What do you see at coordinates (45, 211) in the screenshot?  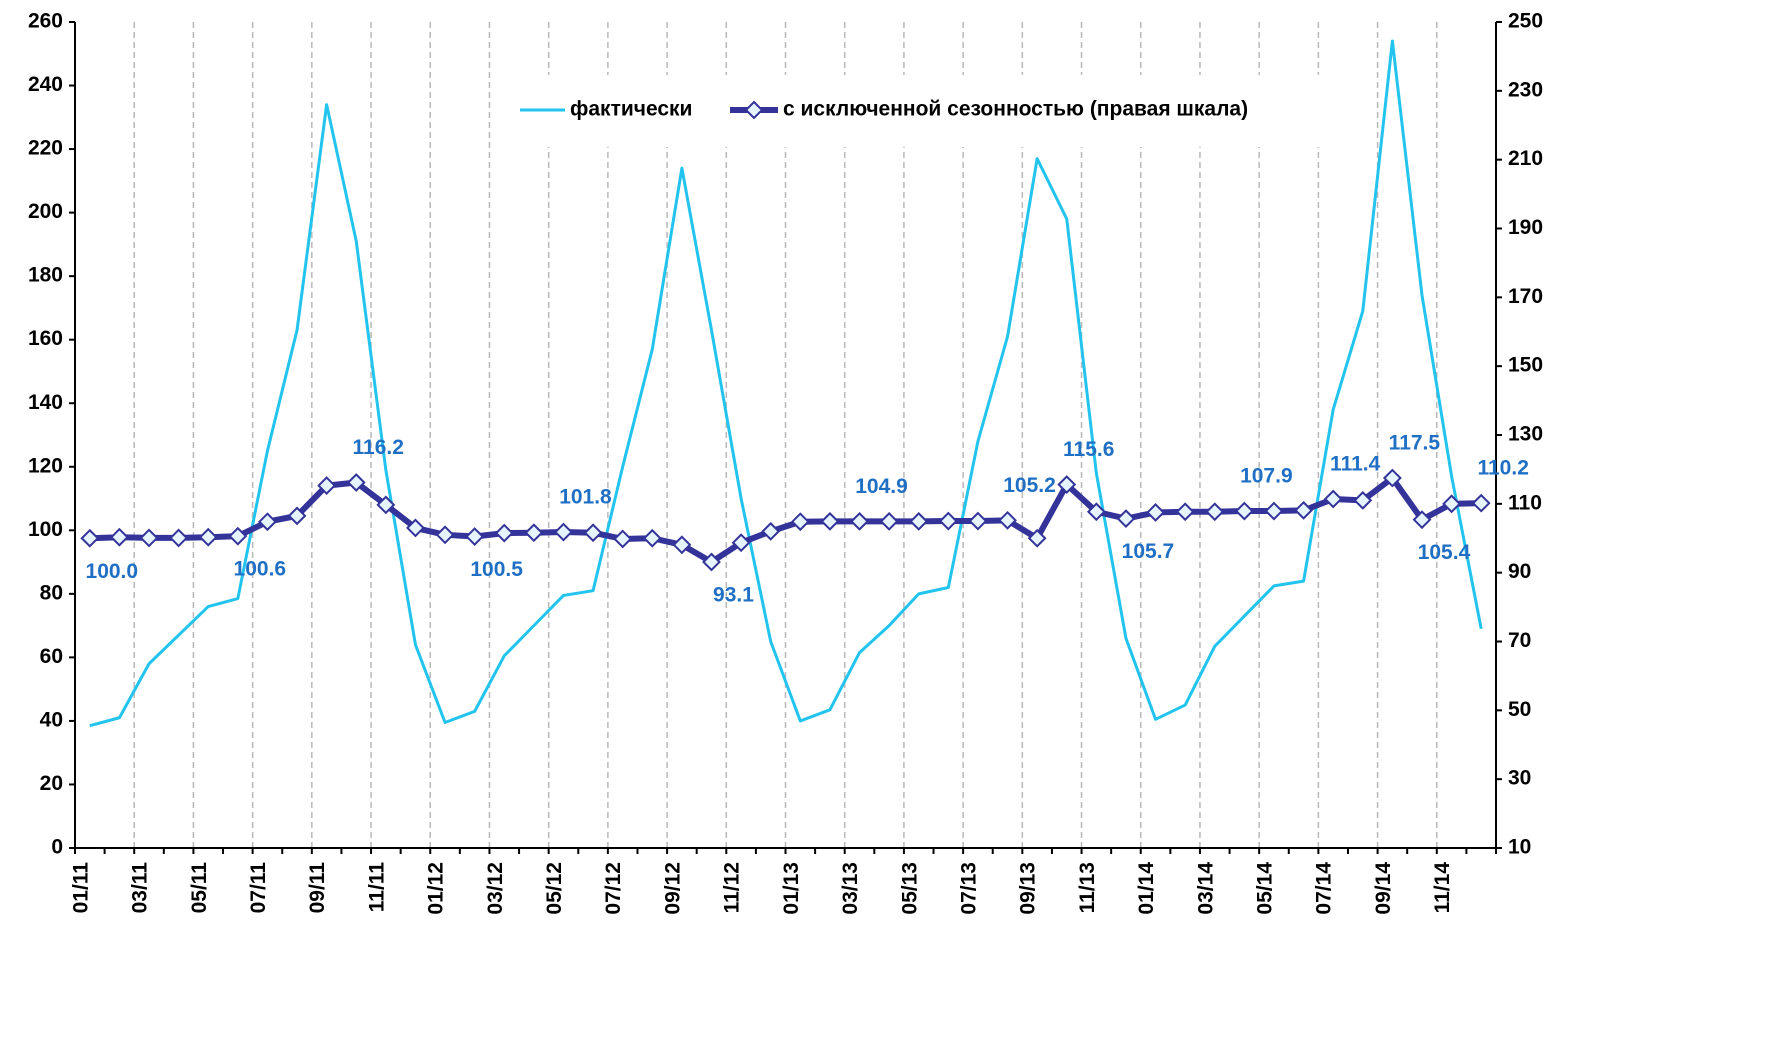 I see `y-tick-label: 200` at bounding box center [45, 211].